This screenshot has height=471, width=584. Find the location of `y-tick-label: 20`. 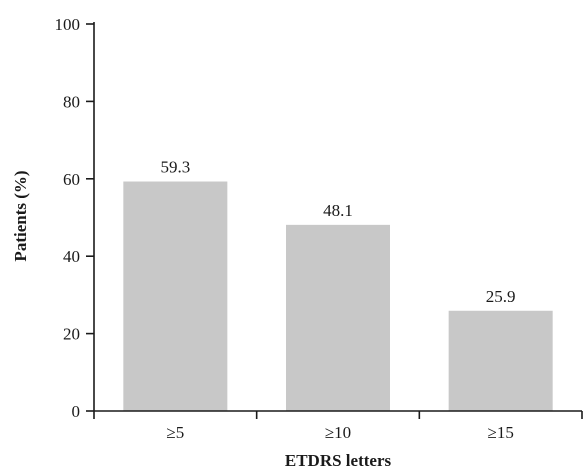

y-tick-label: 20 is located at coordinates (71, 334).